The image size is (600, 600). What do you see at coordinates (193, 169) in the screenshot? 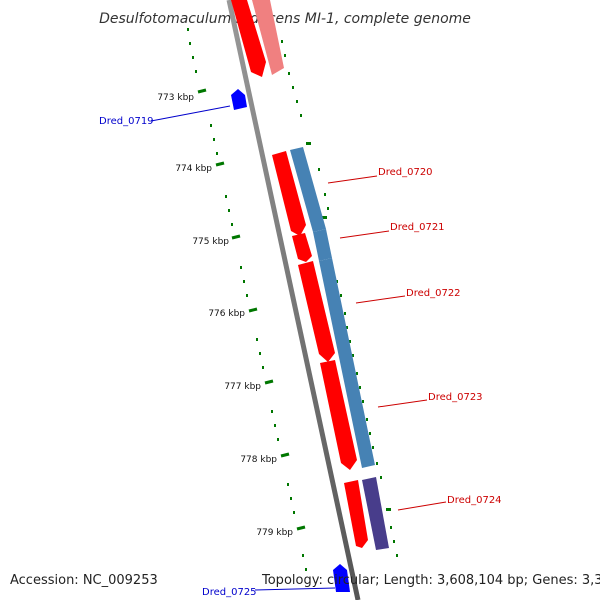
I see `ruler-tick-label: 774 kbp` at bounding box center [193, 169].